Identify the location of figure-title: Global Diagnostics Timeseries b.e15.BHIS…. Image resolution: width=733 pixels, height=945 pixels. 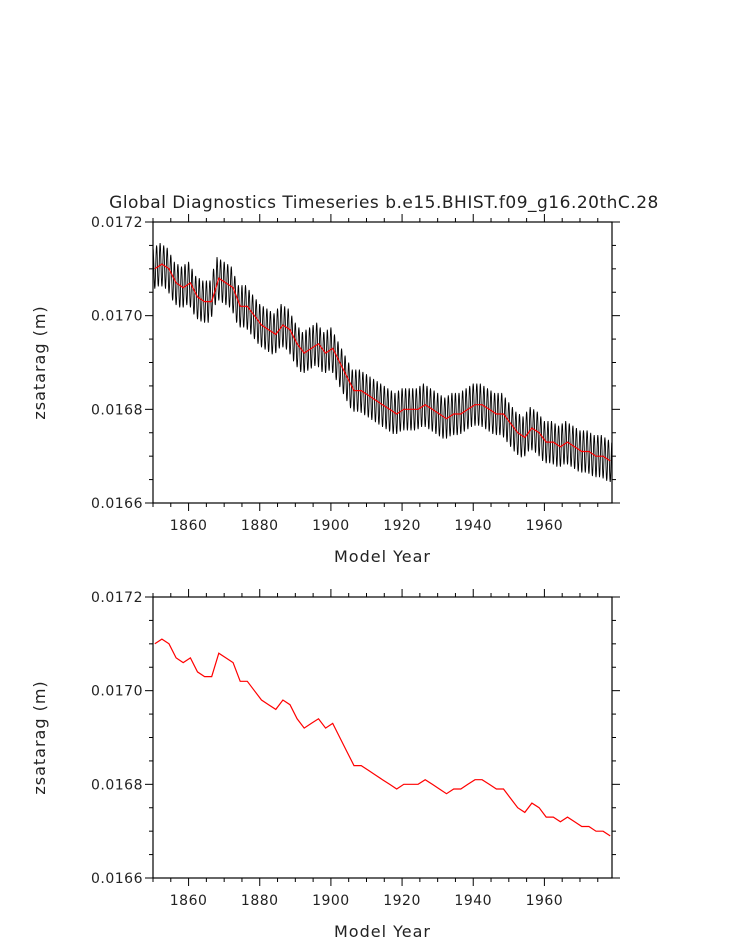
(384, 203).